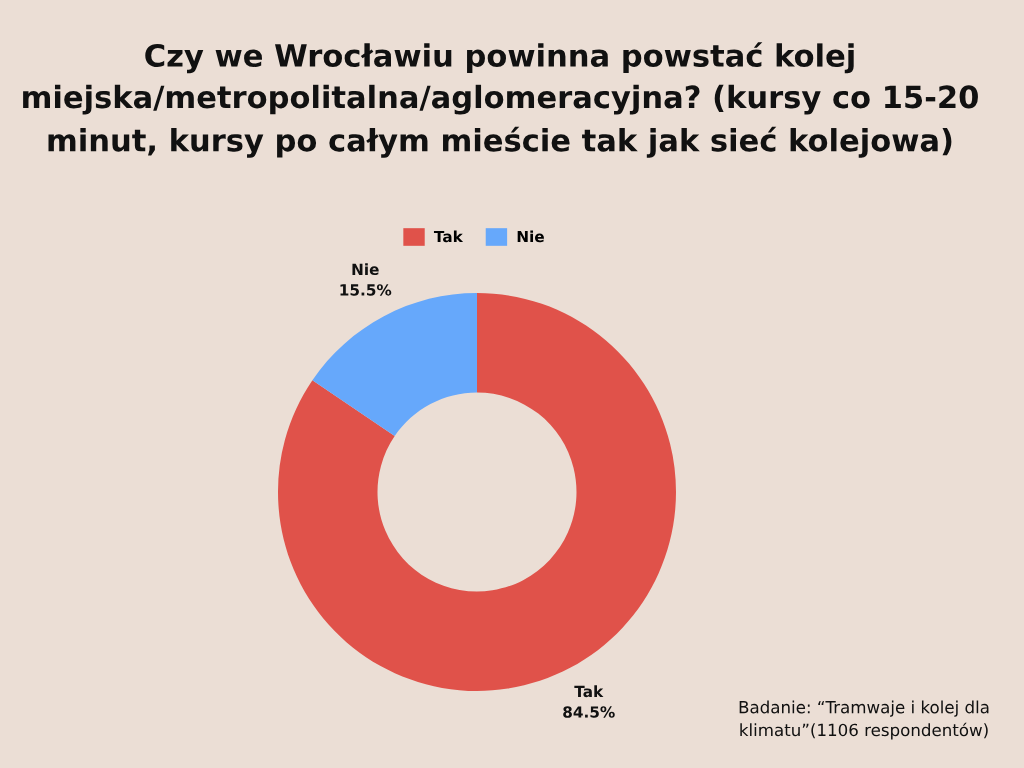  Describe the element at coordinates (530, 236) in the screenshot. I see `legend-label: Nie` at that location.